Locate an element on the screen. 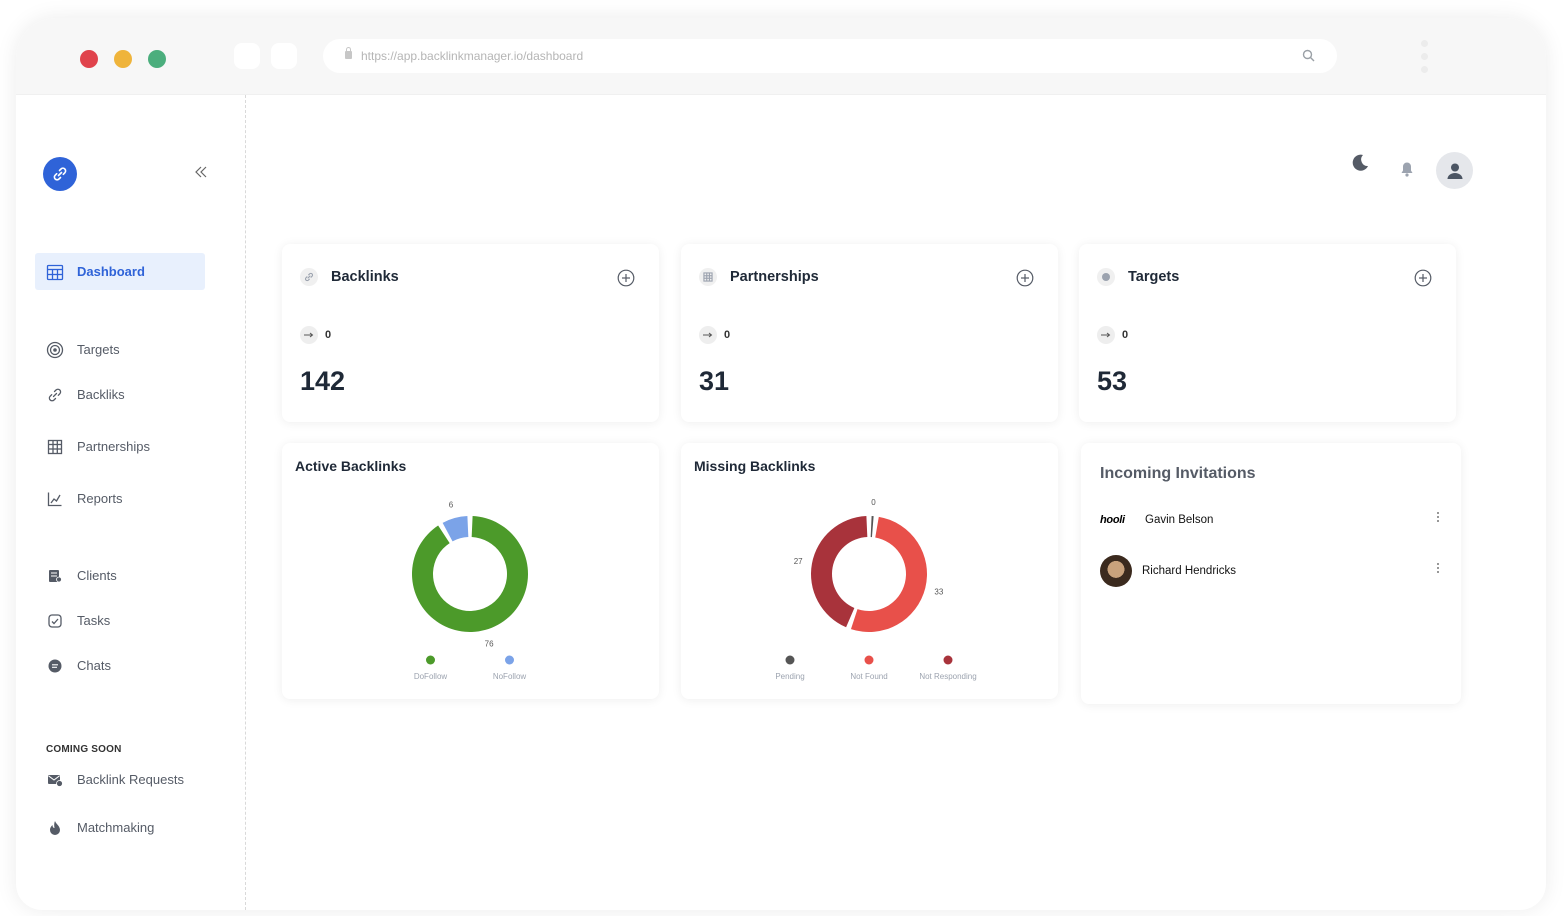 This screenshot has width=1566, height=916. avatar is located at coordinates (1116, 571).